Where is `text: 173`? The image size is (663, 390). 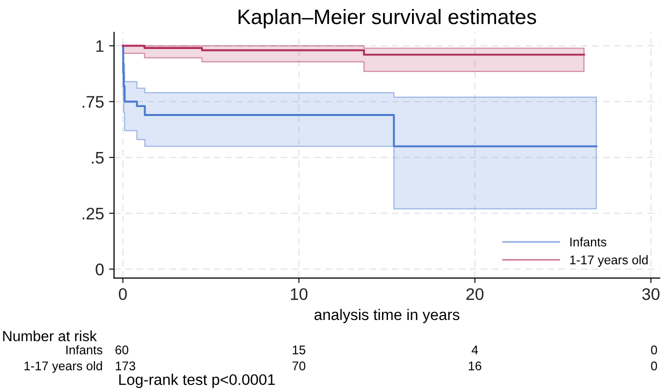 text: 173 is located at coordinates (126, 365).